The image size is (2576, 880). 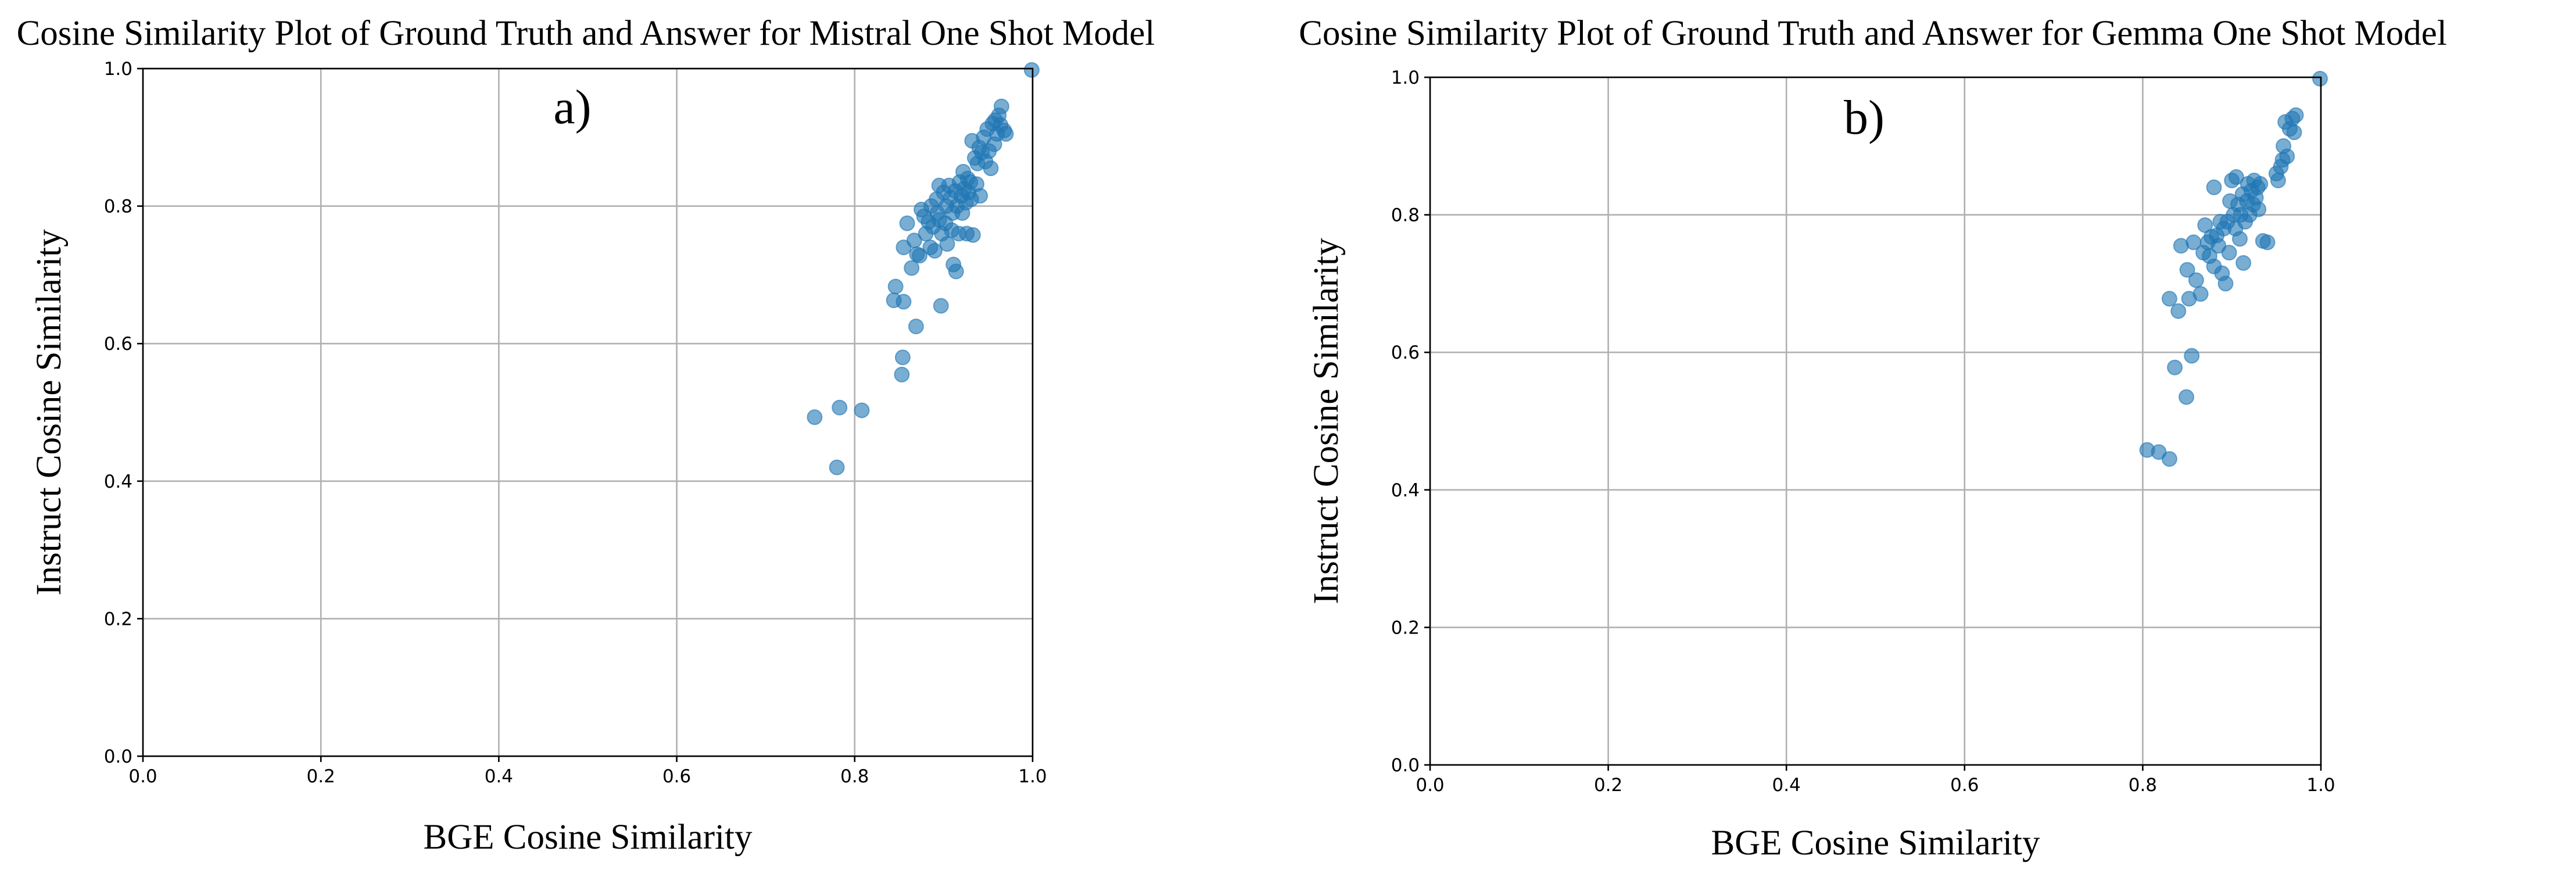 I want to click on panel-label: a), so click(x=572, y=107).